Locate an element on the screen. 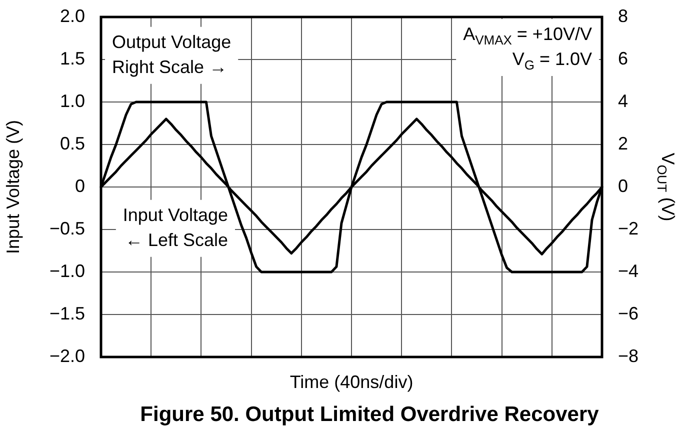  y2-axis-title: VOUT (V) is located at coordinates (665, 187).